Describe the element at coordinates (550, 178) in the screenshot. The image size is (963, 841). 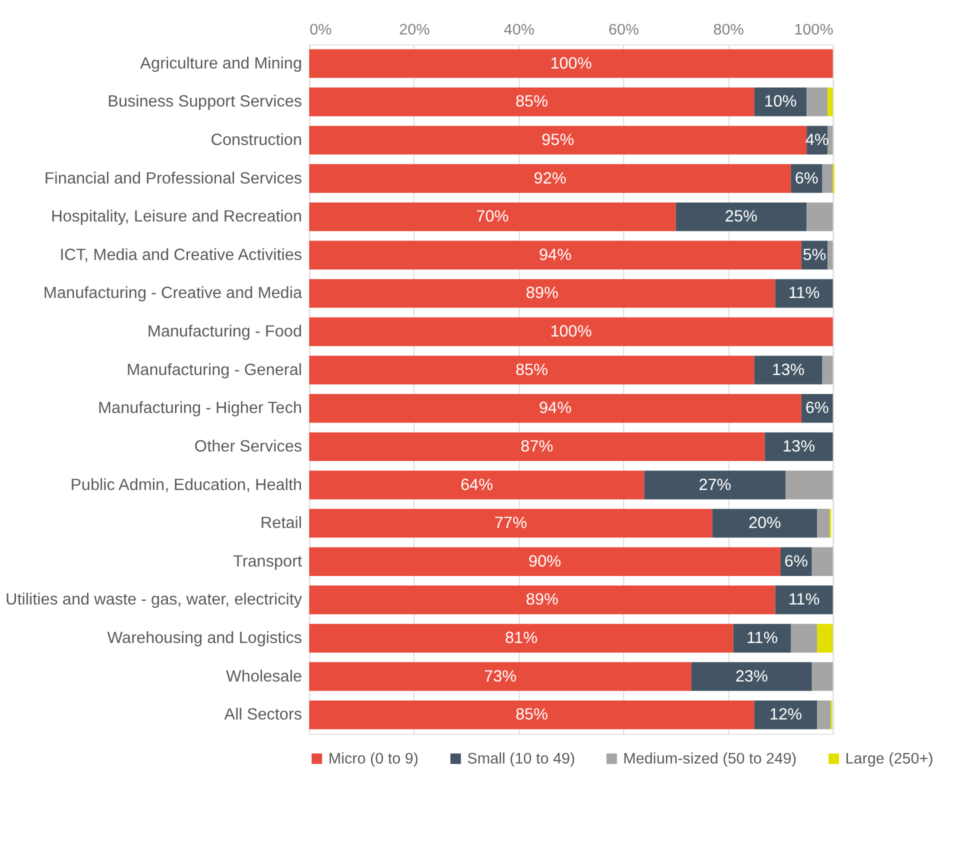
I see `data-label: 92%` at that location.